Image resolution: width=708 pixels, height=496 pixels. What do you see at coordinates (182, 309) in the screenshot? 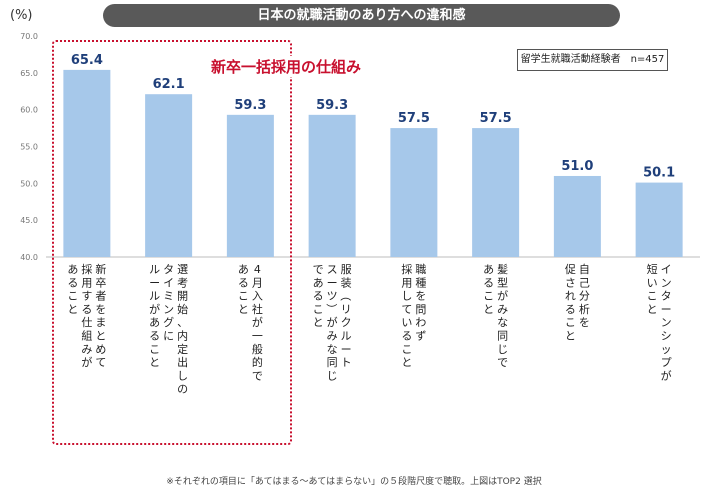
I see `category-label-char: 始` at bounding box center [182, 309].